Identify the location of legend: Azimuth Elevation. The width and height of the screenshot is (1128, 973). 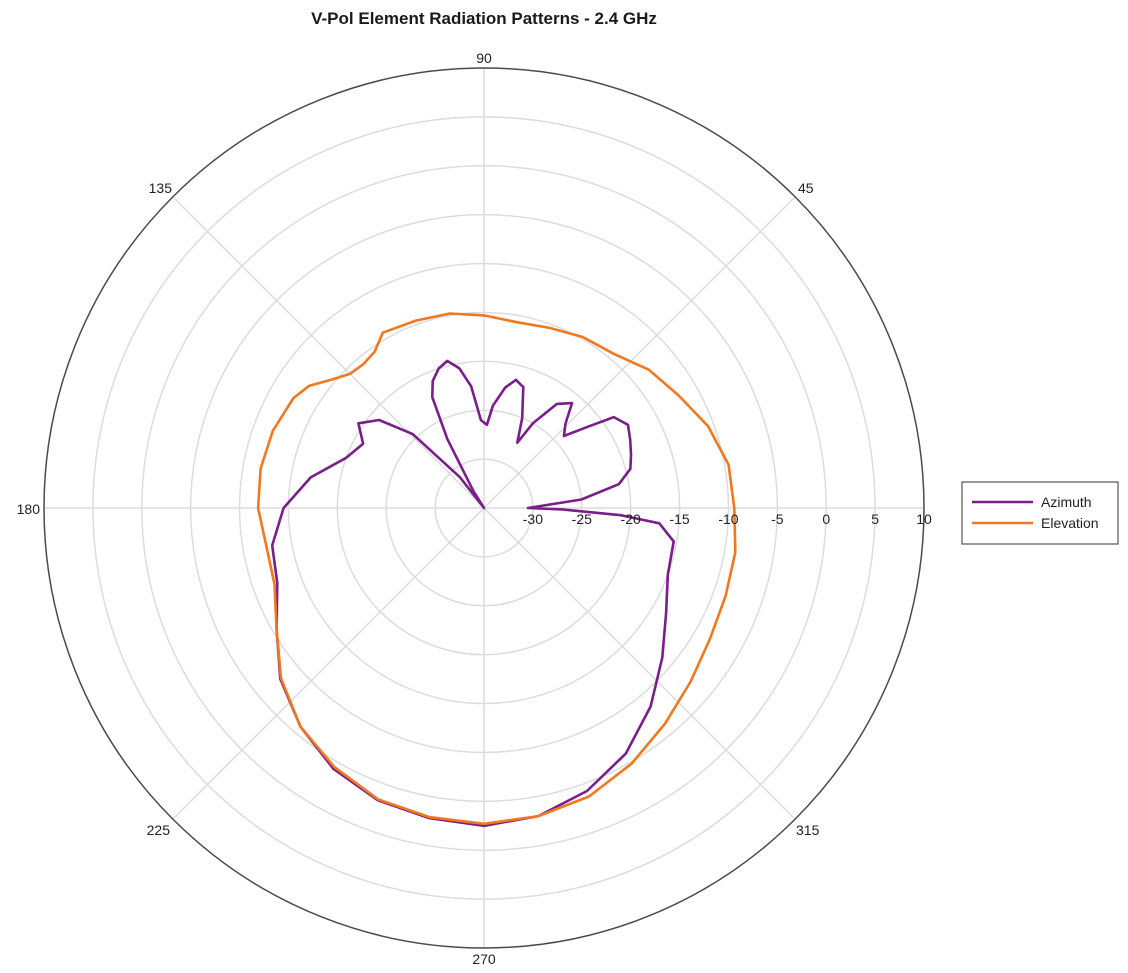
(1040, 513).